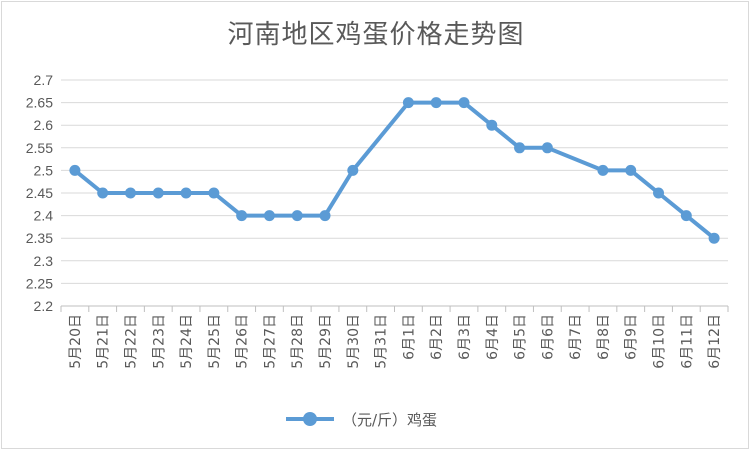  What do you see at coordinates (44, 261) in the screenshot?
I see `y-tick-label: 2.3` at bounding box center [44, 261].